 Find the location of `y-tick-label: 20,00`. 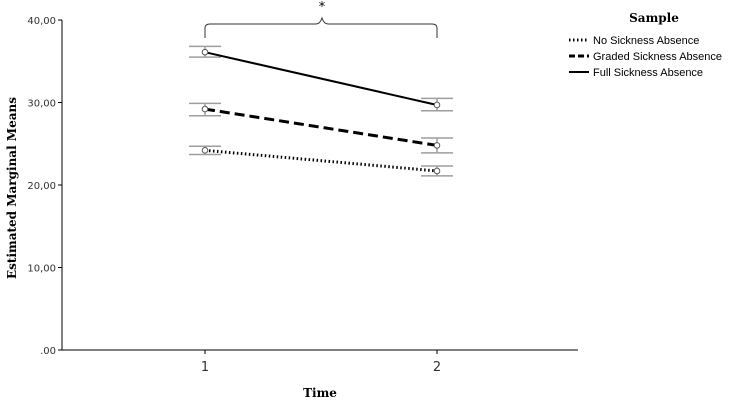

y-tick-label: 20,00 is located at coordinates (41, 186).